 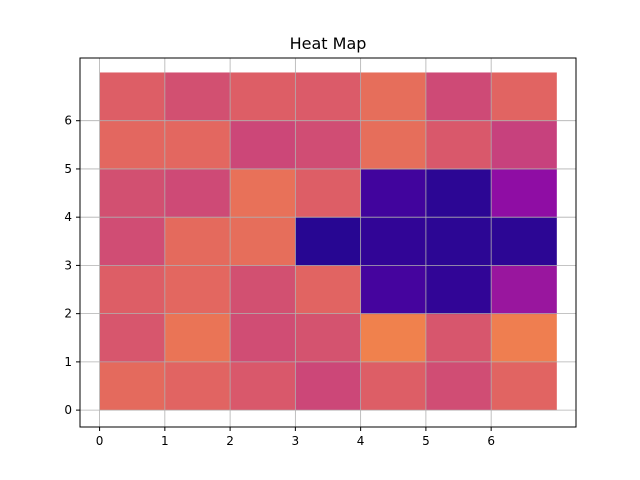 I want to click on y-tick-label: 4, so click(x=68, y=217).